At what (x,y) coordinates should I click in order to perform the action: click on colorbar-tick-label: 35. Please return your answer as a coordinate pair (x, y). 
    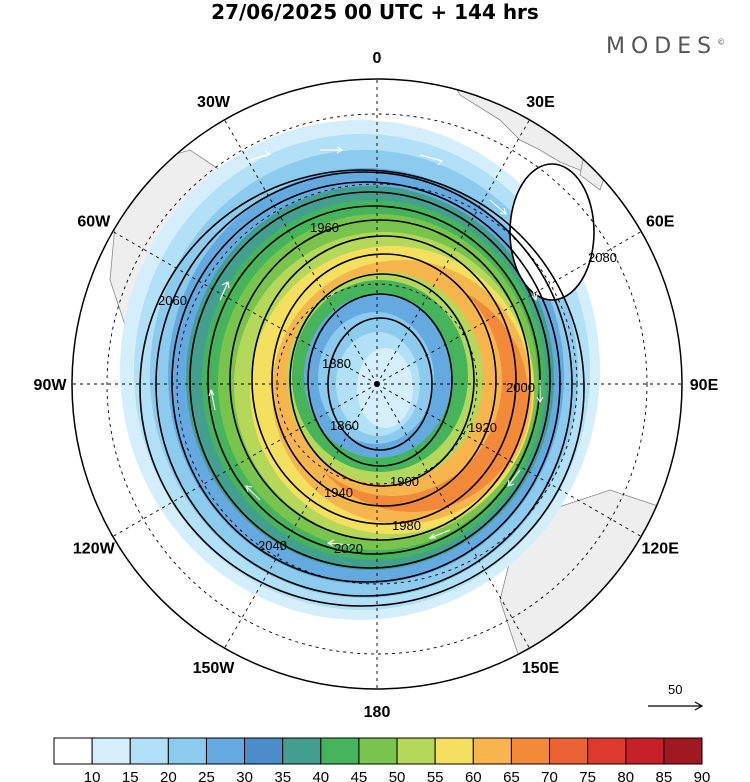
    Looking at the image, I should click on (282, 775).